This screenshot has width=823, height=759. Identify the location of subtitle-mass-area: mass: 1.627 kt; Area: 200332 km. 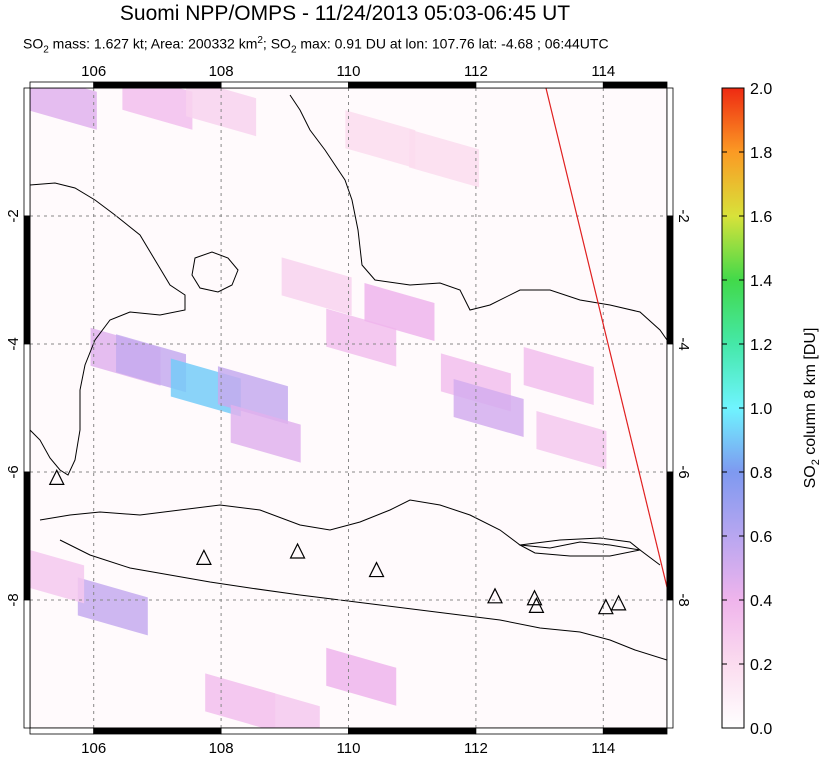
(153, 43).